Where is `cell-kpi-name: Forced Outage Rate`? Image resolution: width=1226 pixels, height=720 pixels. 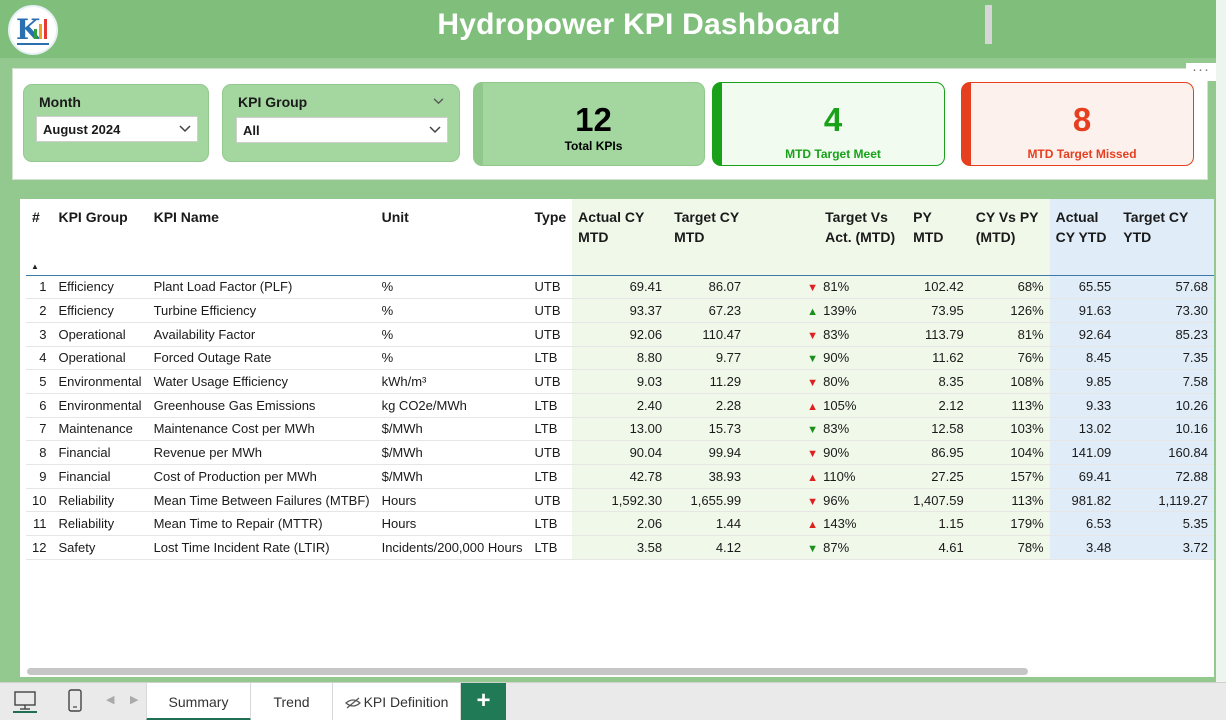 cell-kpi-name: Forced Outage Rate is located at coordinates (261, 358).